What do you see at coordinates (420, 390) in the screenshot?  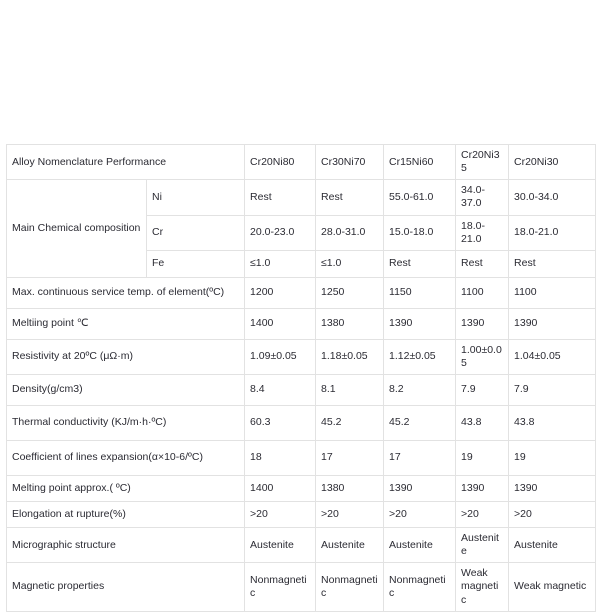 I see `cell-density-3: 8.2` at bounding box center [420, 390].